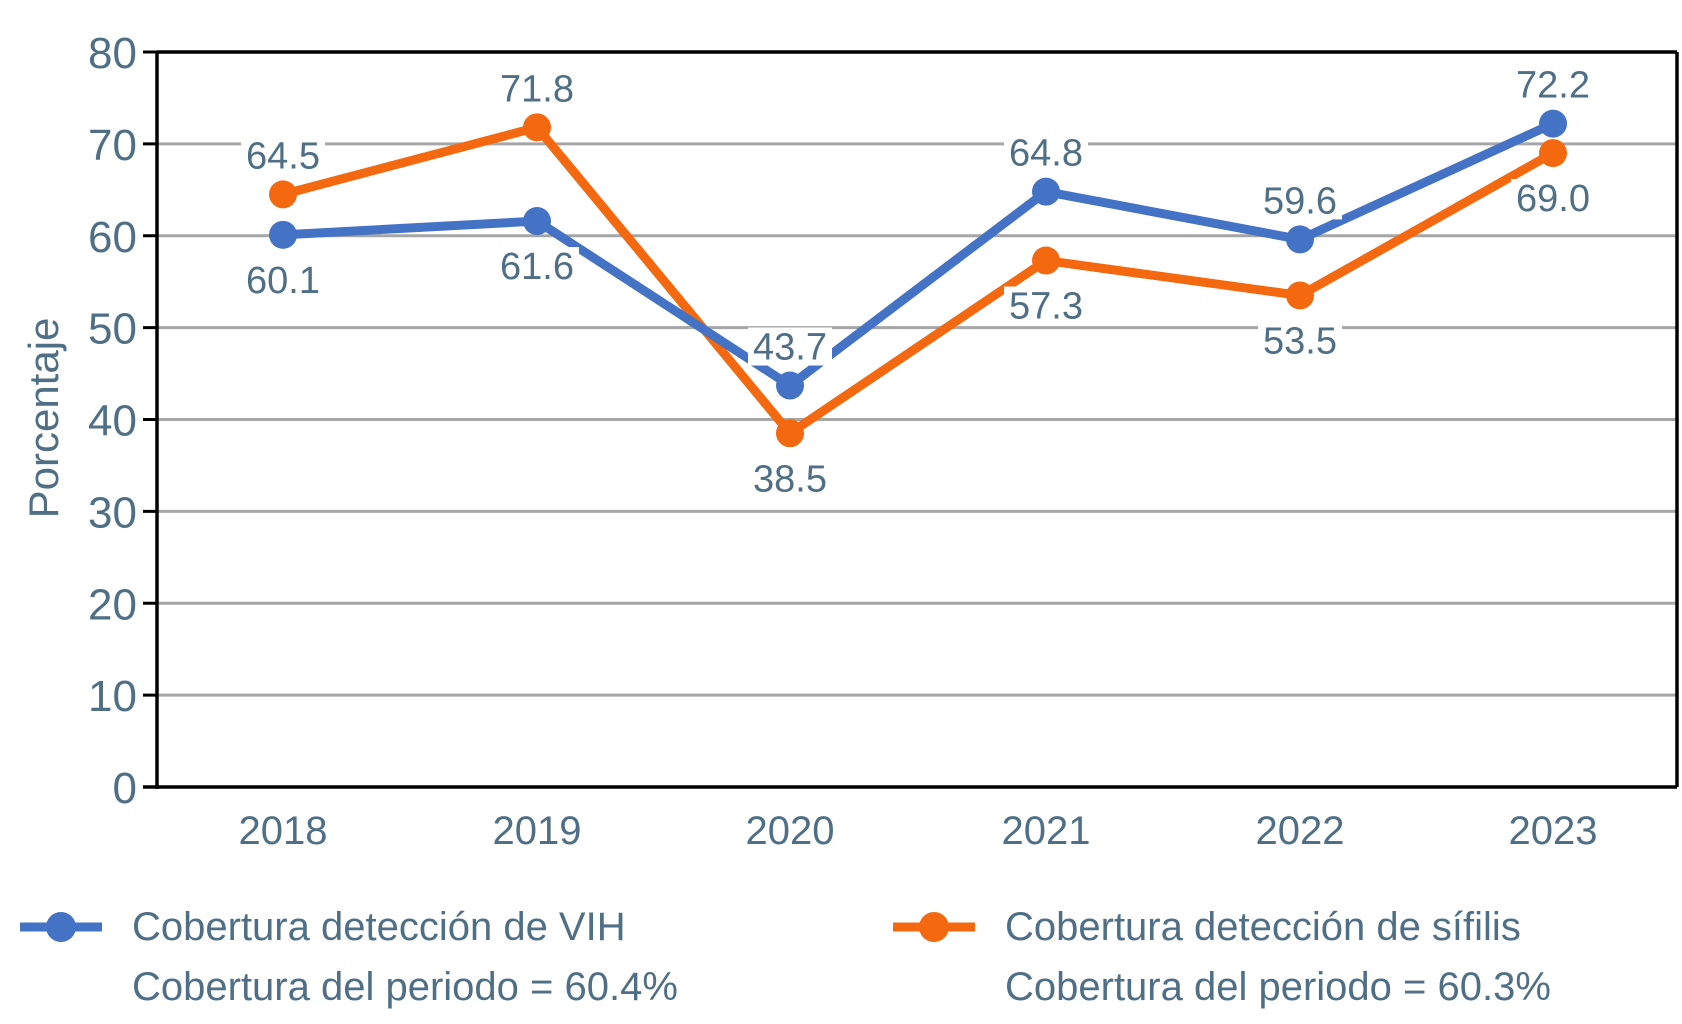  I want to click on data-label: 43.7, so click(790, 348).